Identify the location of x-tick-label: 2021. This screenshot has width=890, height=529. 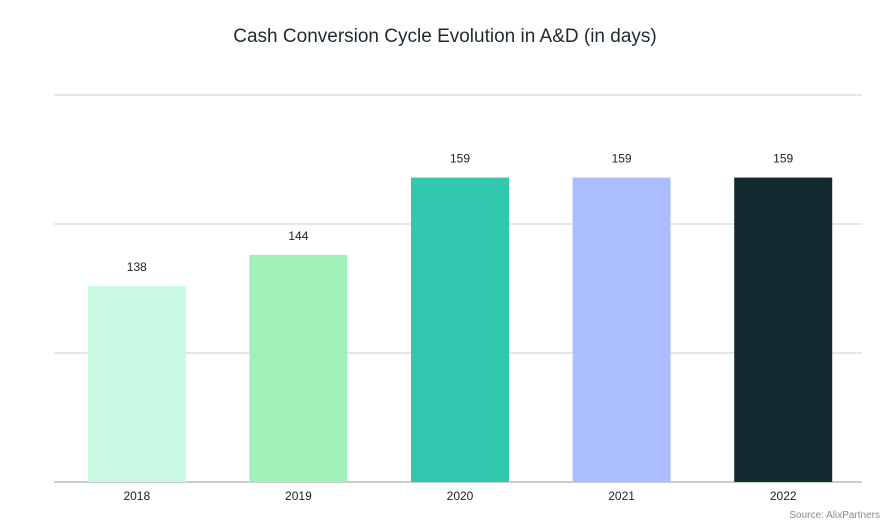
(621, 496).